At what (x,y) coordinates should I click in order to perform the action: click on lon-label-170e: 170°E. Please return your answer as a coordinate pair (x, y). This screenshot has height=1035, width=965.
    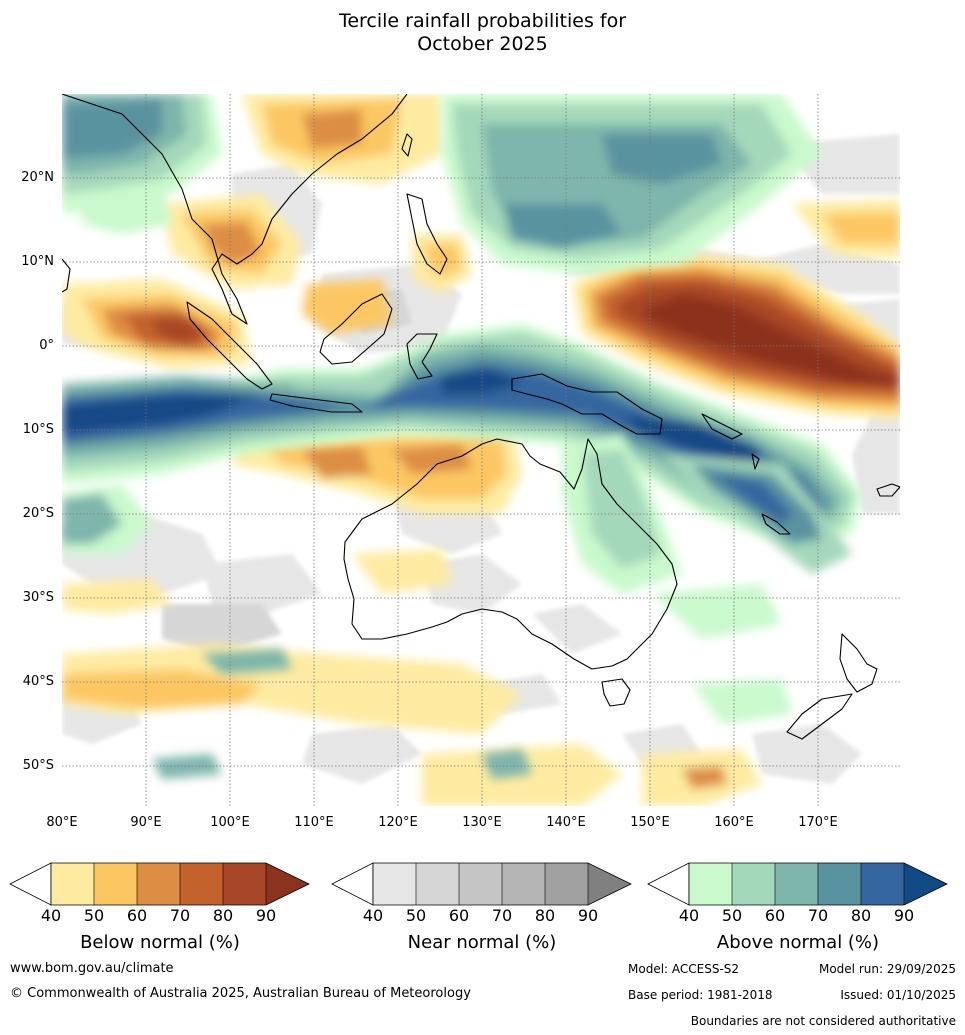
    Looking at the image, I should click on (818, 822).